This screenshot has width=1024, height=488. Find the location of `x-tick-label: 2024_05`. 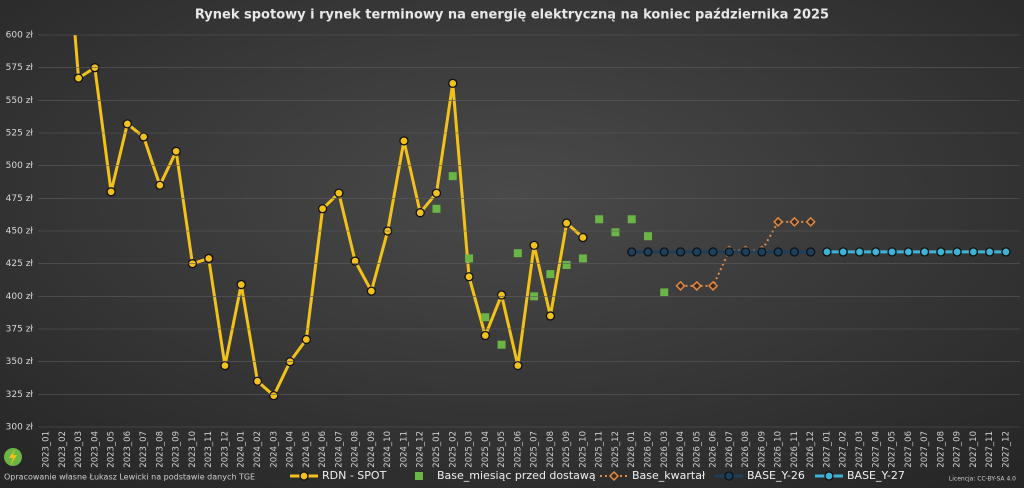

x-tick-label: 2024_05 is located at coordinates (307, 449).